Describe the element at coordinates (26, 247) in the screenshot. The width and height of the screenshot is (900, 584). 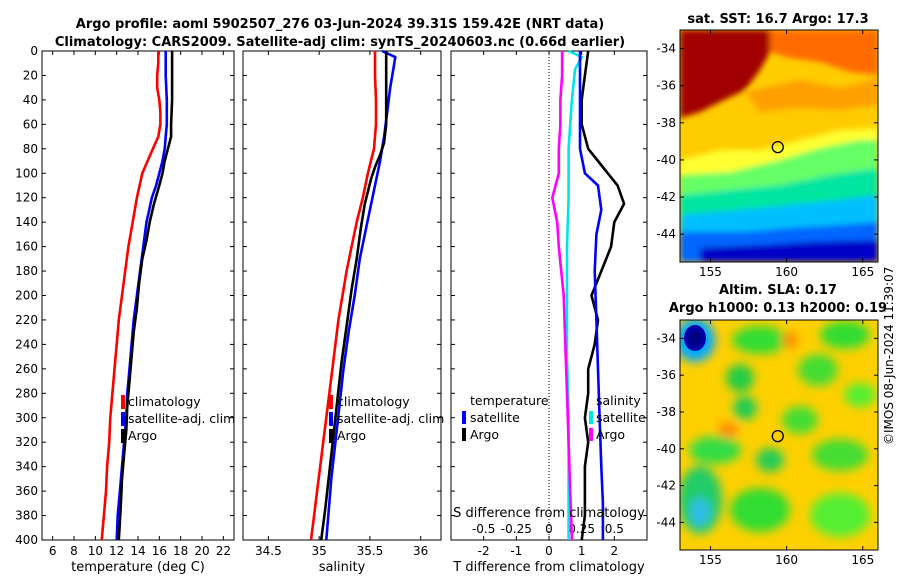
I see `depth-tick-label: 160` at that location.